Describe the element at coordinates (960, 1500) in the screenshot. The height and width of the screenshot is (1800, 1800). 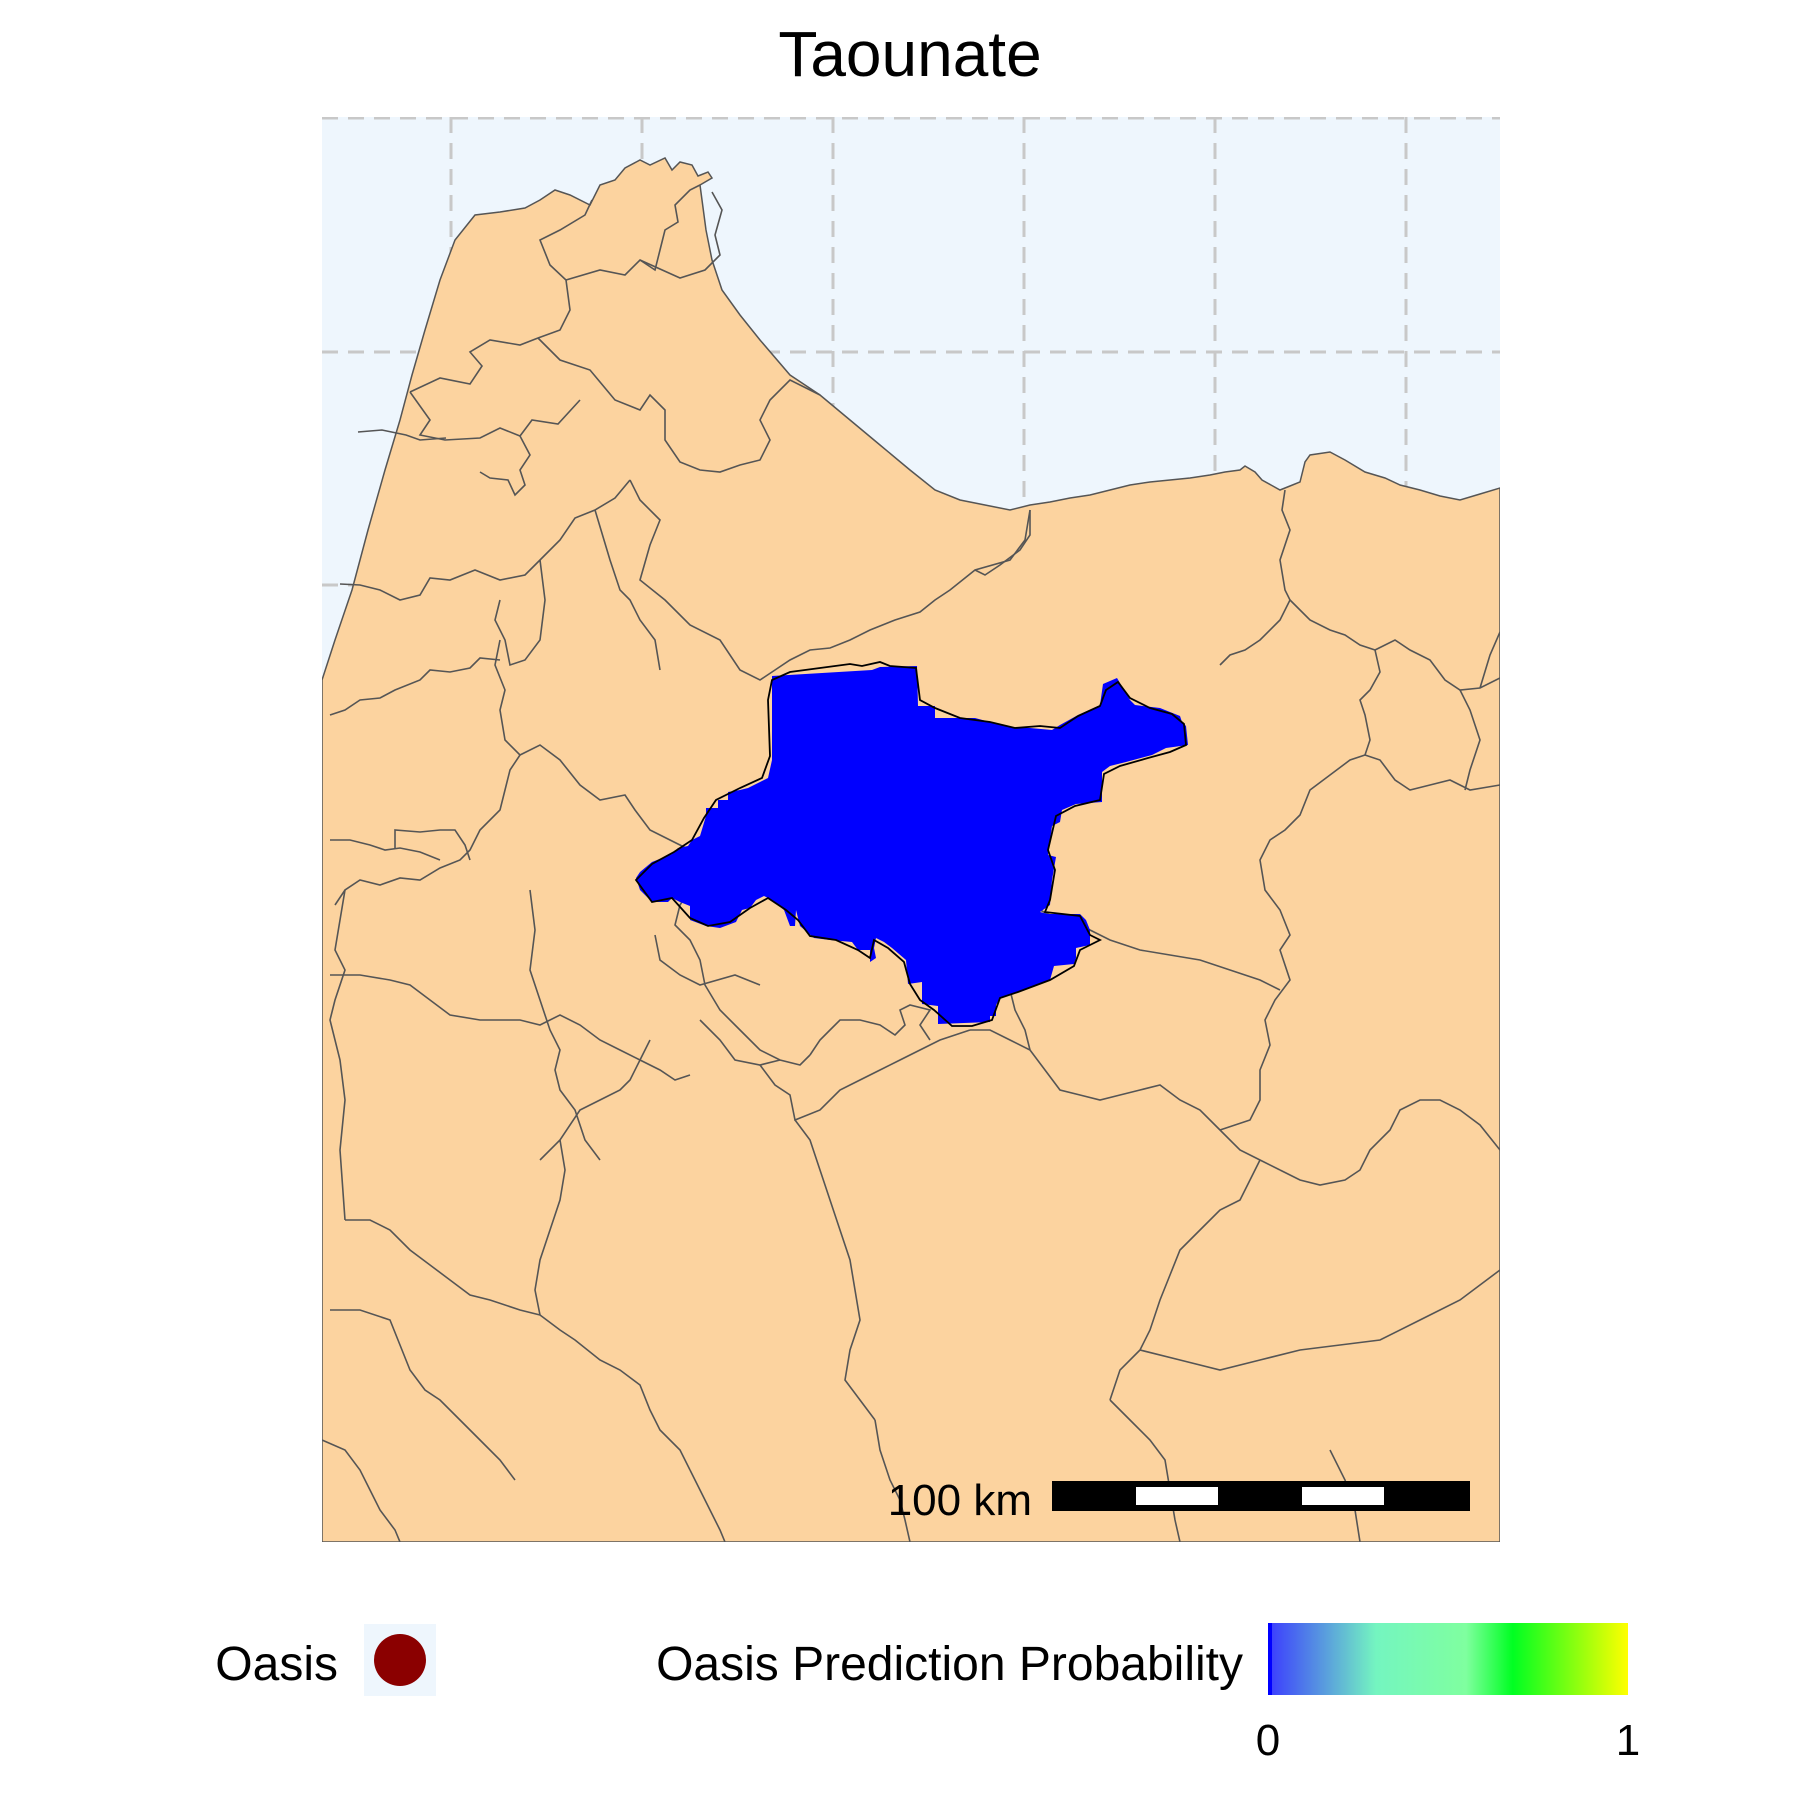
I see `scale-bar-label: 100 km` at that location.